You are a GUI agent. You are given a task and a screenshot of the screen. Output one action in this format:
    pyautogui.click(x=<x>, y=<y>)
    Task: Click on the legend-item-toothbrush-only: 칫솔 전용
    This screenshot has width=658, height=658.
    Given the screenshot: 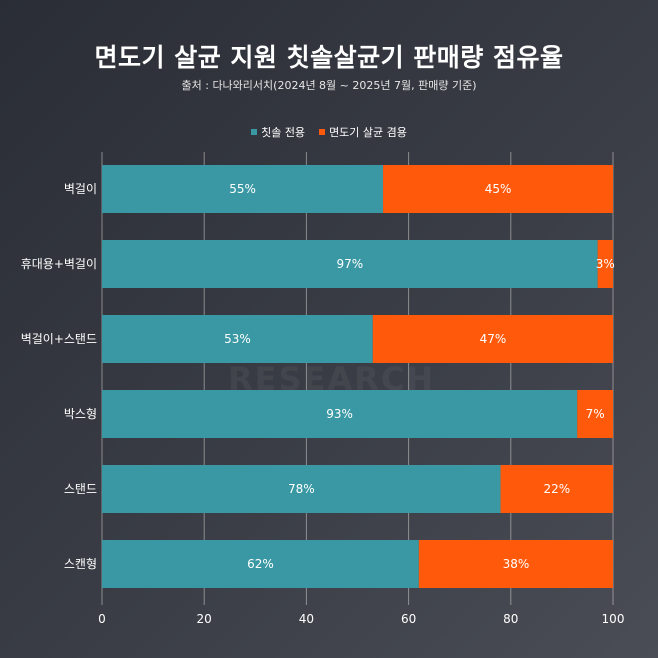 What is the action you would take?
    pyautogui.click(x=278, y=132)
    